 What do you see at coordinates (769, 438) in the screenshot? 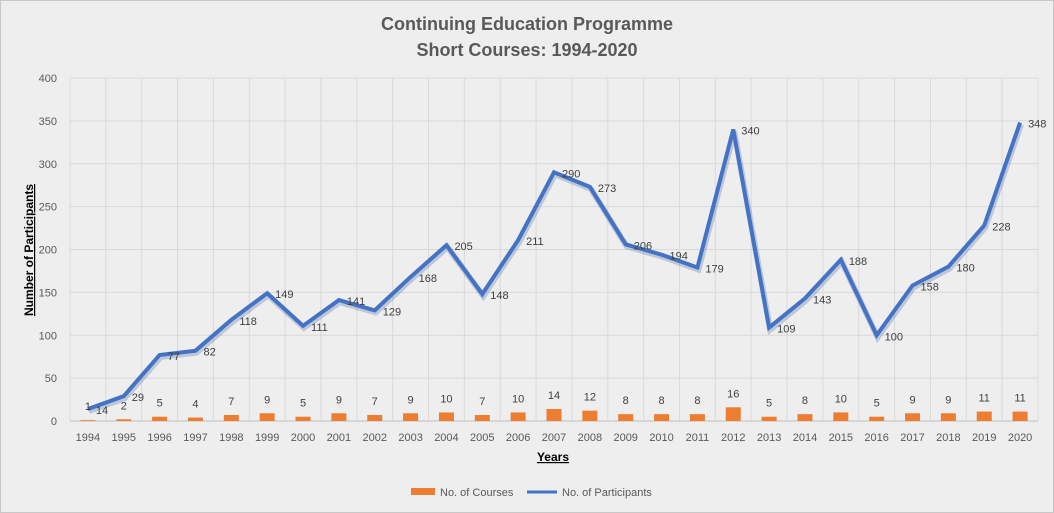
I see `x-tick-label: 2013` at bounding box center [769, 438].